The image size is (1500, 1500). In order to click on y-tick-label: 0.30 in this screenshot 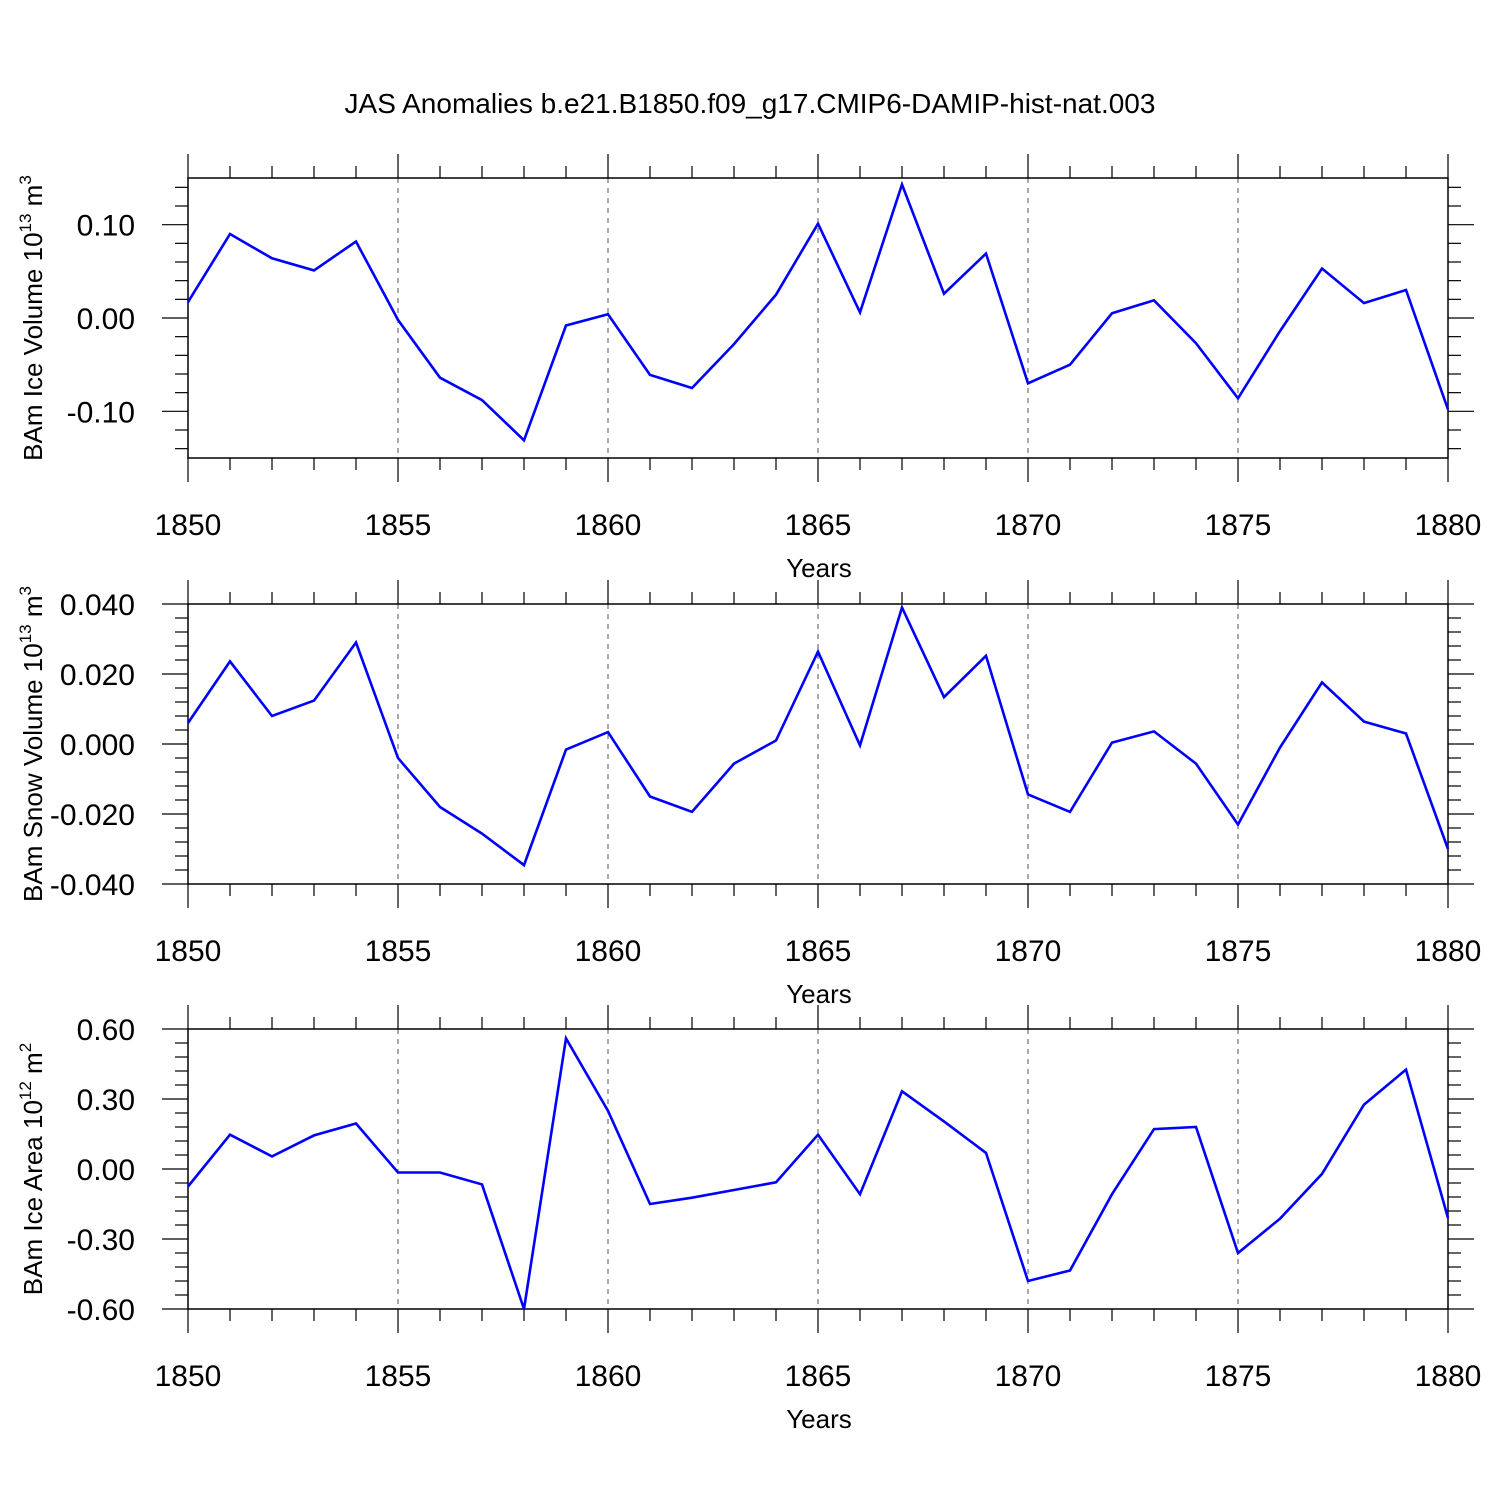, I will do `click(106, 1100)`.